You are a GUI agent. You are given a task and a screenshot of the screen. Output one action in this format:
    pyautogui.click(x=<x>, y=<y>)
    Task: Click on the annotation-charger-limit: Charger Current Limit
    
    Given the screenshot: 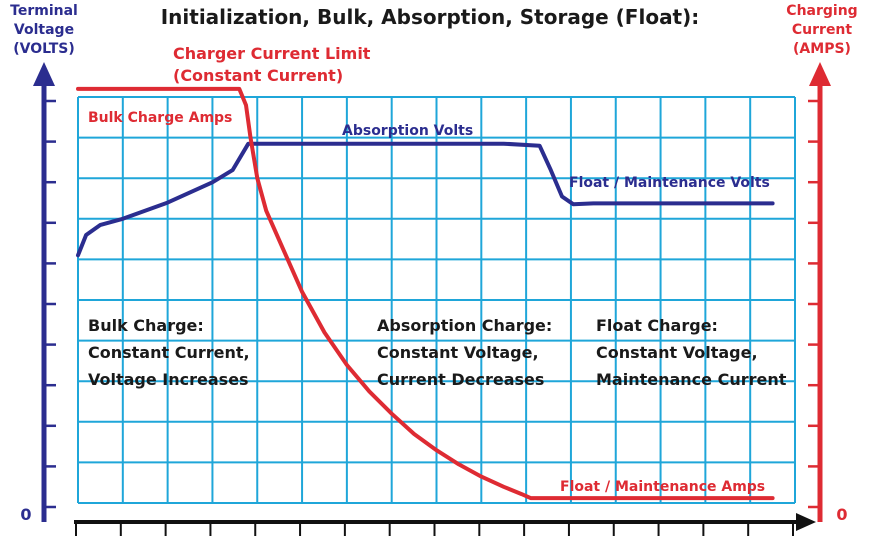 What is the action you would take?
    pyautogui.click(x=272, y=53)
    